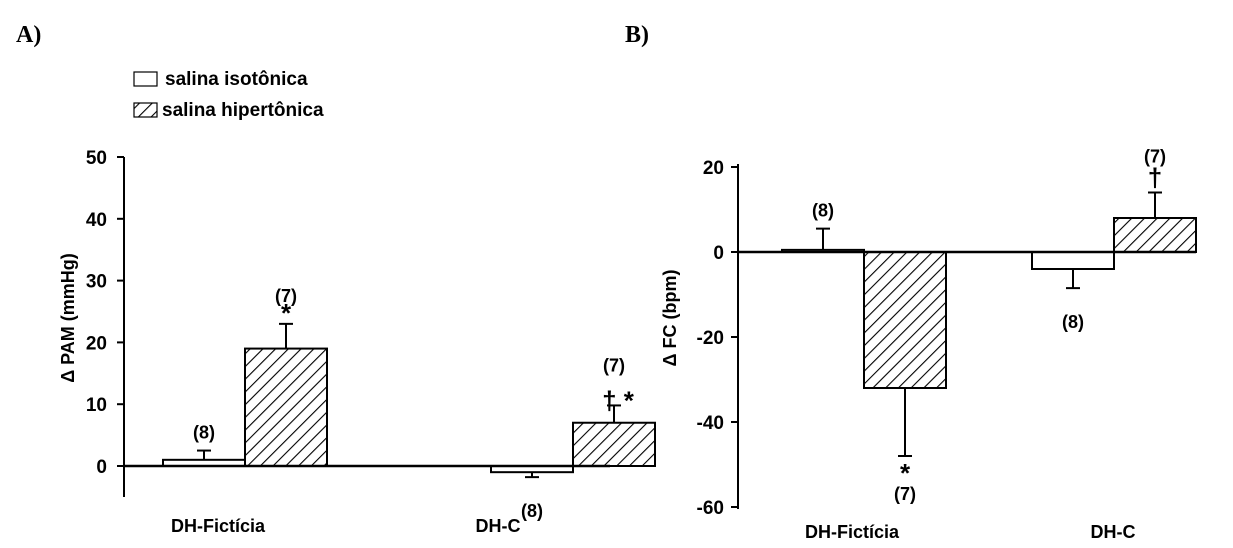 This screenshot has width=1233, height=548. Describe the element at coordinates (670, 318) in the screenshot. I see `y-axis-label-b: Δ FC (bpm)` at that location.